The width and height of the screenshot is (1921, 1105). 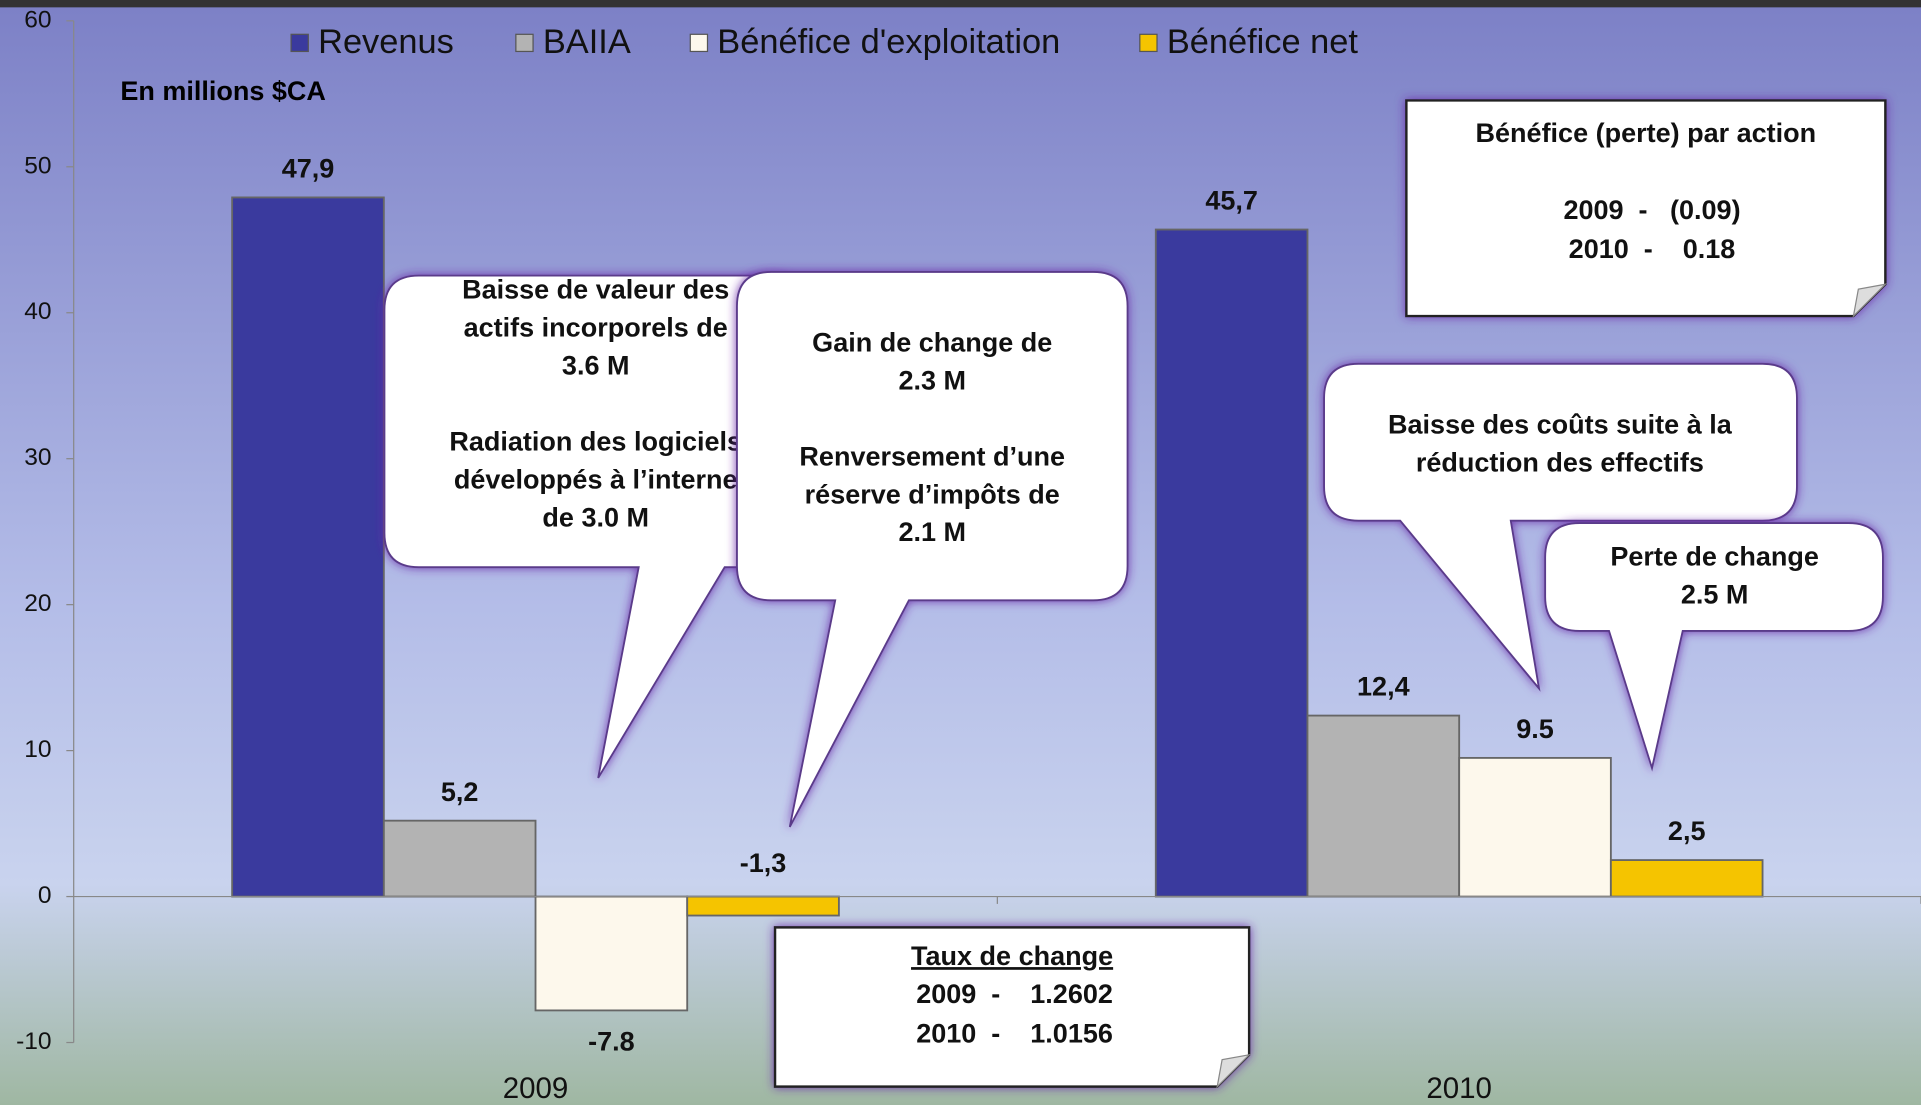 What do you see at coordinates (37, 749) in the screenshot?
I see `y-tick-label: 10` at bounding box center [37, 749].